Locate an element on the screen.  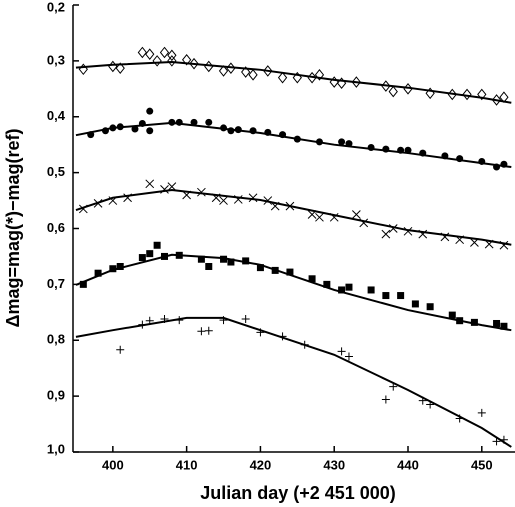
y-tick-label: 0,7 is located at coordinates (56, 283).